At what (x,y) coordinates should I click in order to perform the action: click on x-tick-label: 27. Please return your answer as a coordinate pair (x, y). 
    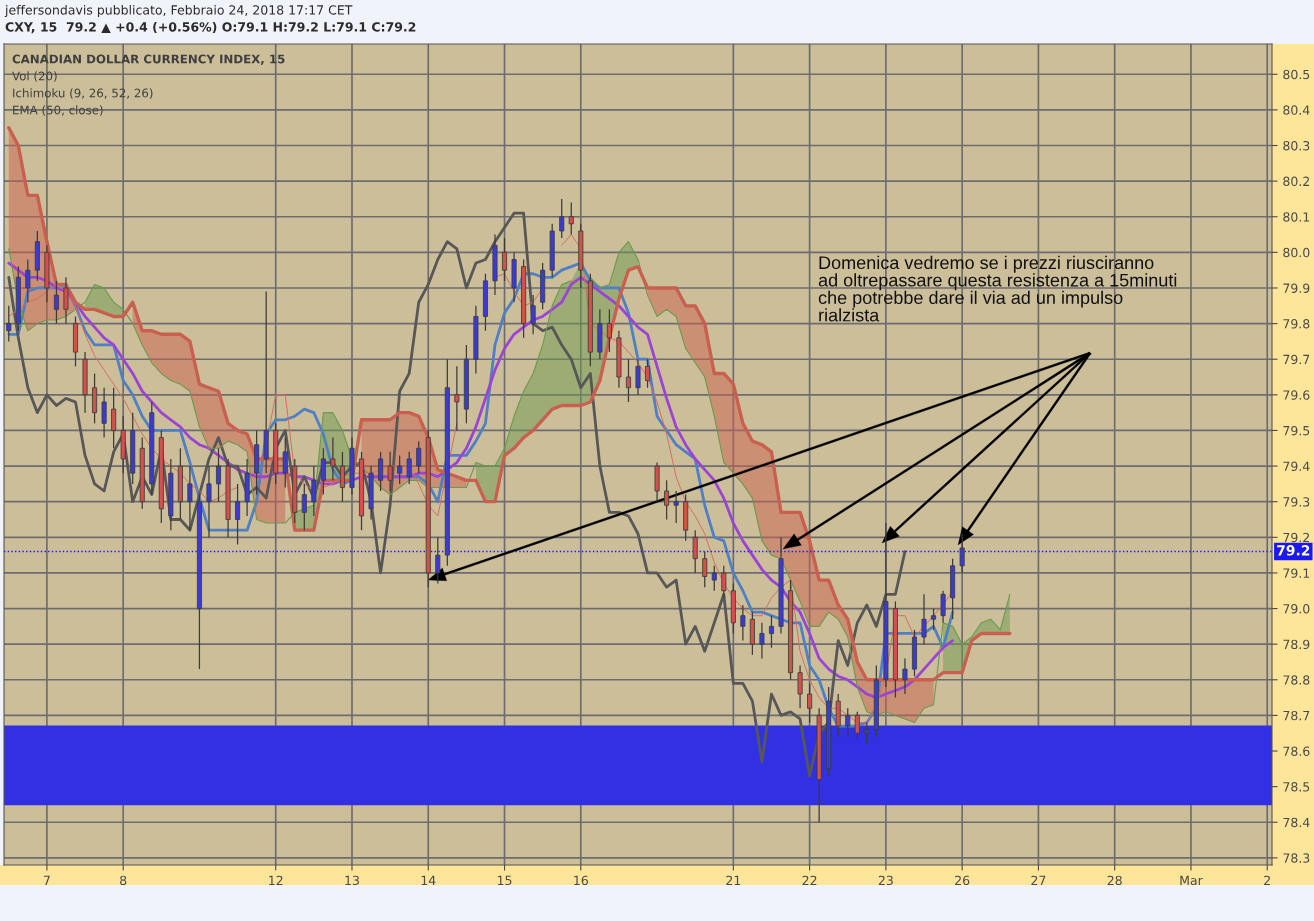
    Looking at the image, I should click on (1038, 880).